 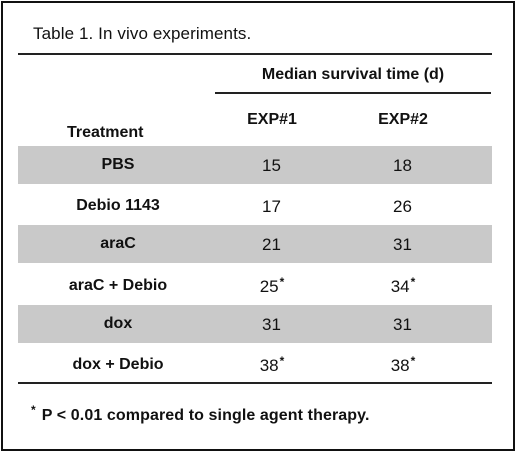 I want to click on table-row: araC 21 31, so click(x=255, y=244).